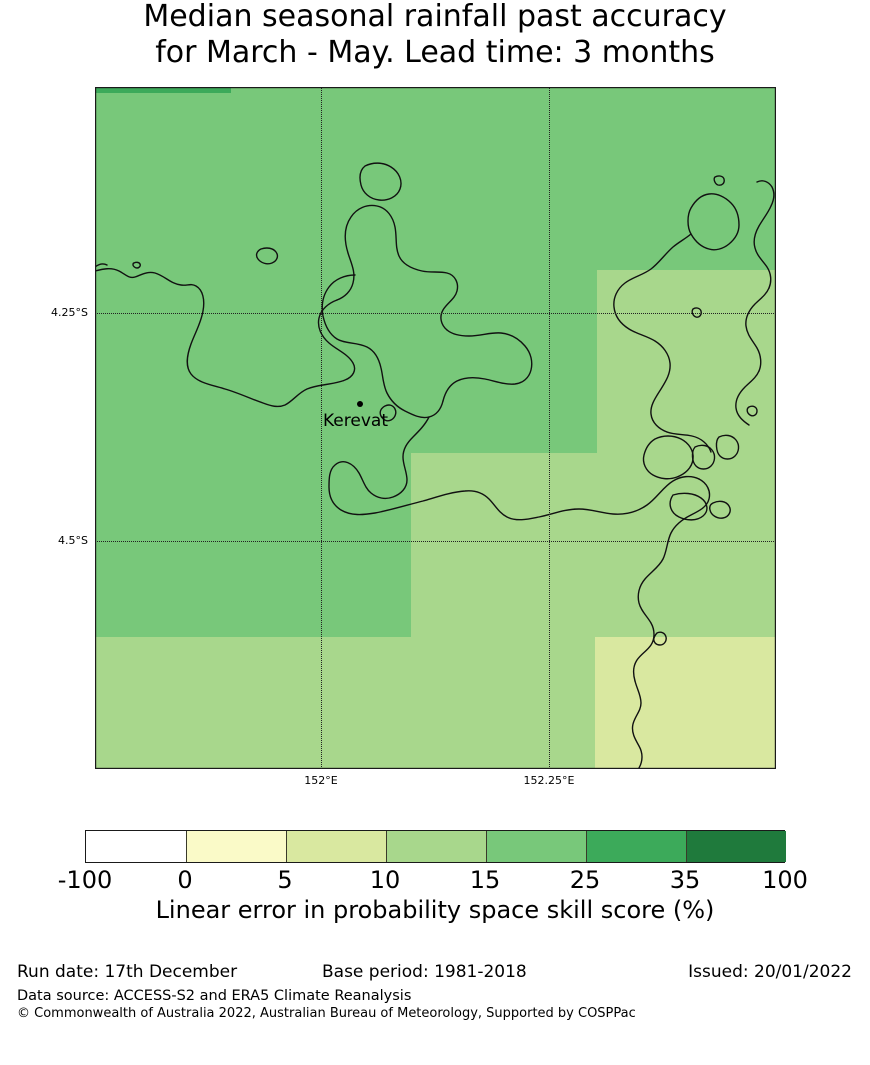 Image resolution: width=870 pixels, height=1065 pixels. Describe the element at coordinates (549, 780) in the screenshot. I see `lon-tick-label-1: 152.25°E` at that location.